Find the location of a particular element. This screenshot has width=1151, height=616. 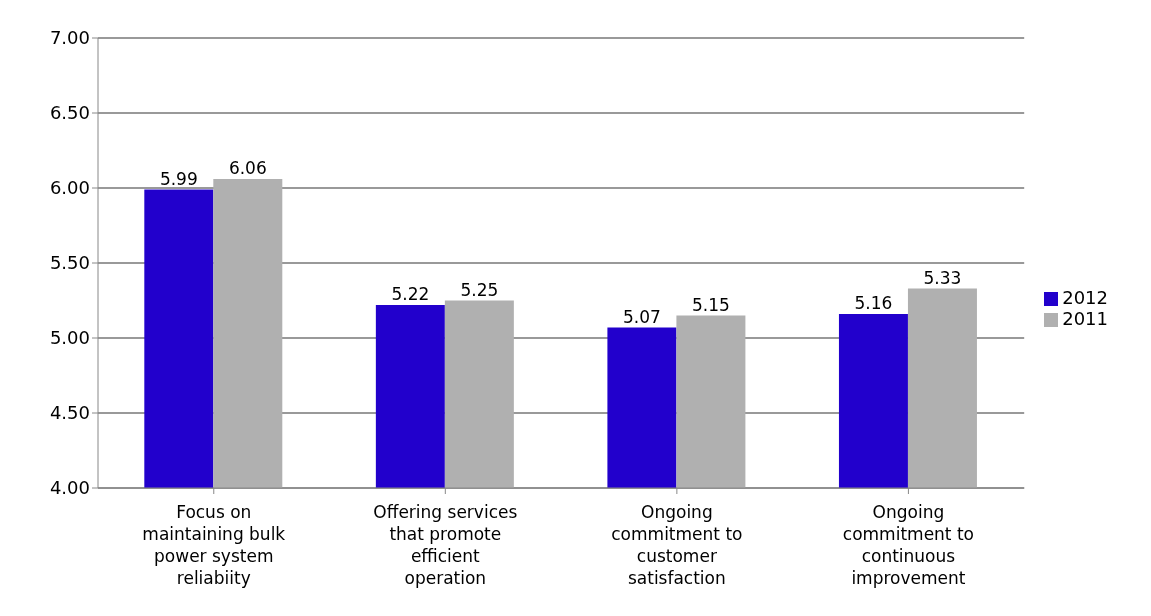

data-label: 5.25 is located at coordinates (479, 289).